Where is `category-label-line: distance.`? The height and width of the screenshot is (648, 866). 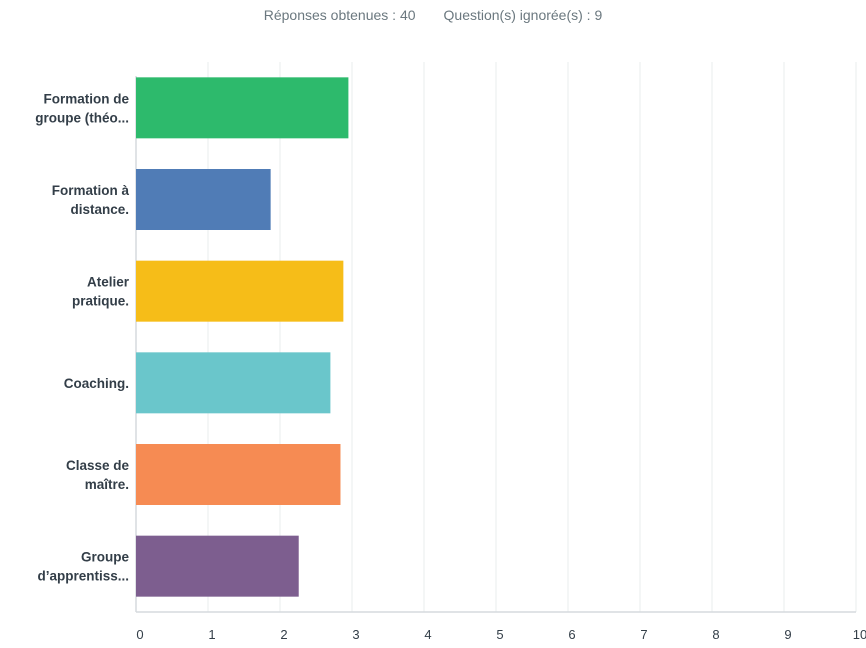 category-label-line: distance. is located at coordinates (99, 209).